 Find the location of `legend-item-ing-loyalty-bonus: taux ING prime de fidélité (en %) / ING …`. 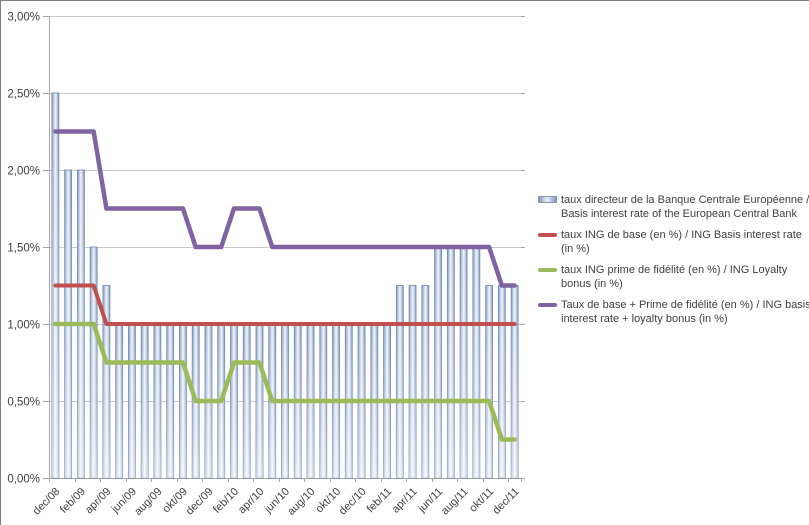

legend-item-ing-loyalty-bonus: taux ING prime de fidélité (en %) / ING … is located at coordinates (673, 277).